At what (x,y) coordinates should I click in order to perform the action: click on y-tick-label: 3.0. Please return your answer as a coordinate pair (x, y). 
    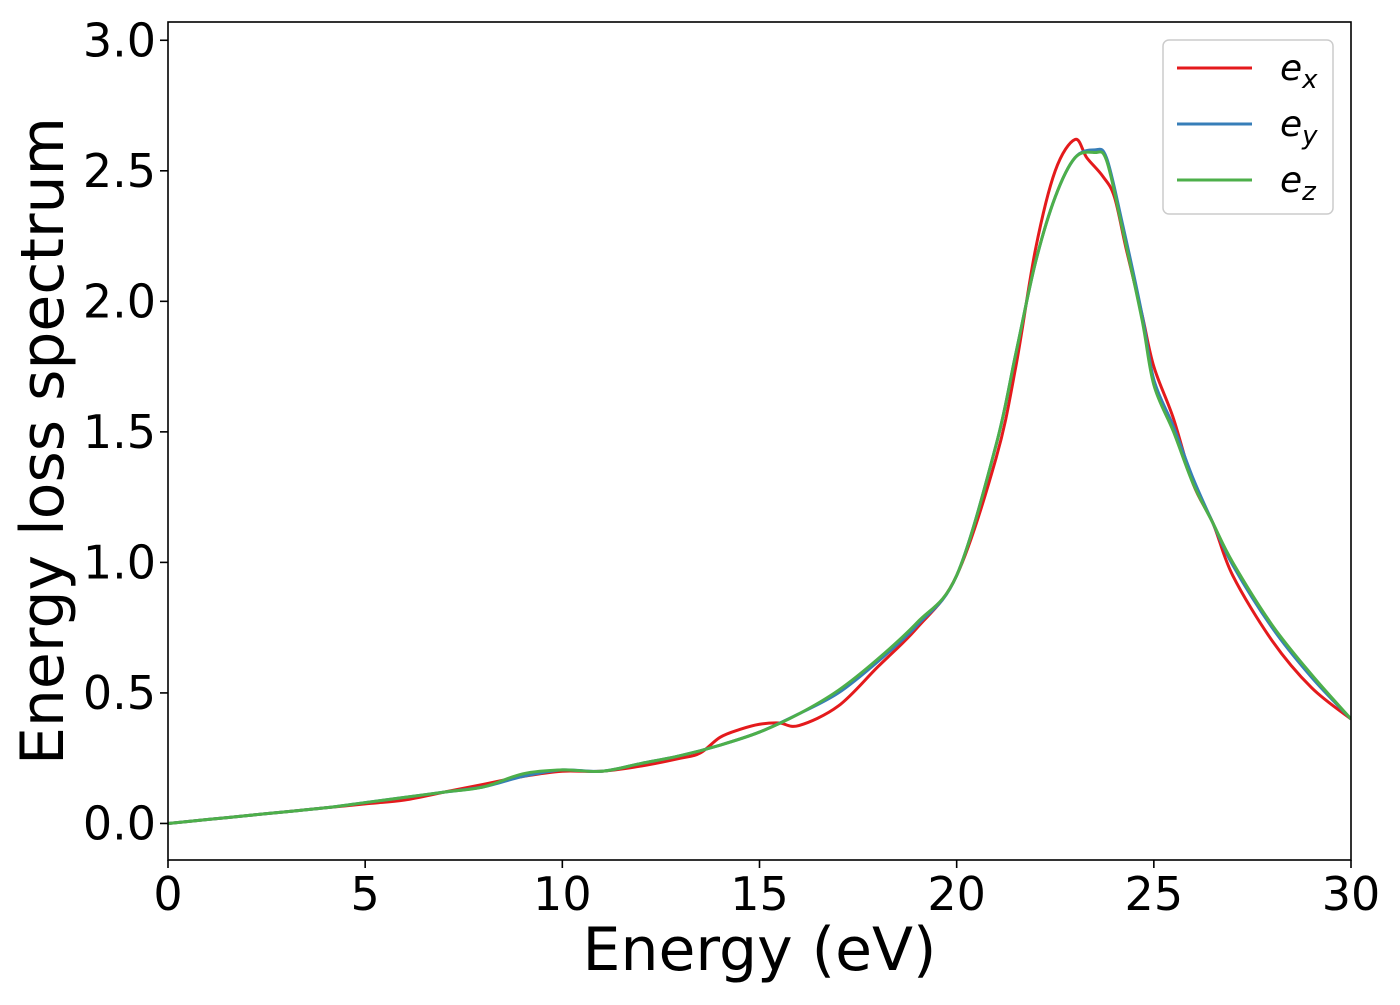
    Looking at the image, I should click on (119, 40).